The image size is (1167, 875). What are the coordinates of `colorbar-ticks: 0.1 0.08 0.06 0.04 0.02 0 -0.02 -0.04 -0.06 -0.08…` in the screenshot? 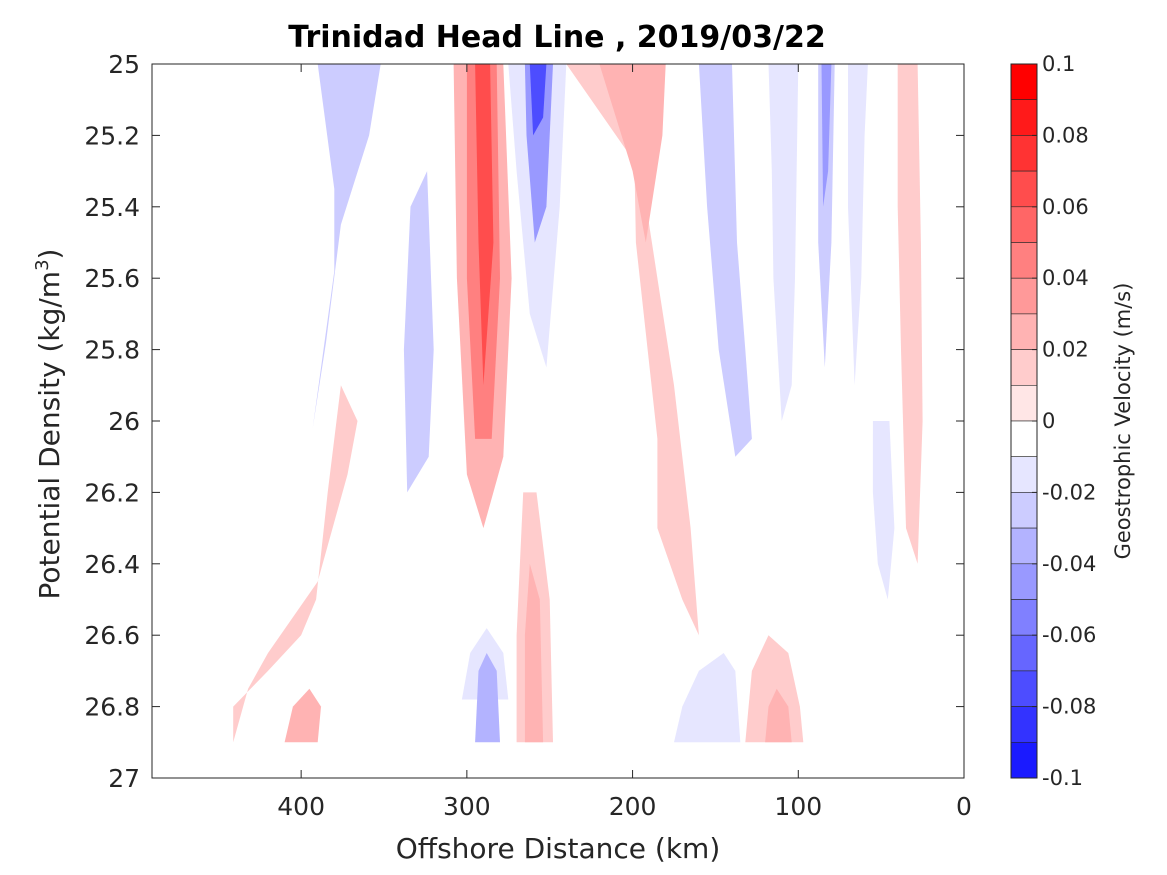 It's located at (1064, 421).